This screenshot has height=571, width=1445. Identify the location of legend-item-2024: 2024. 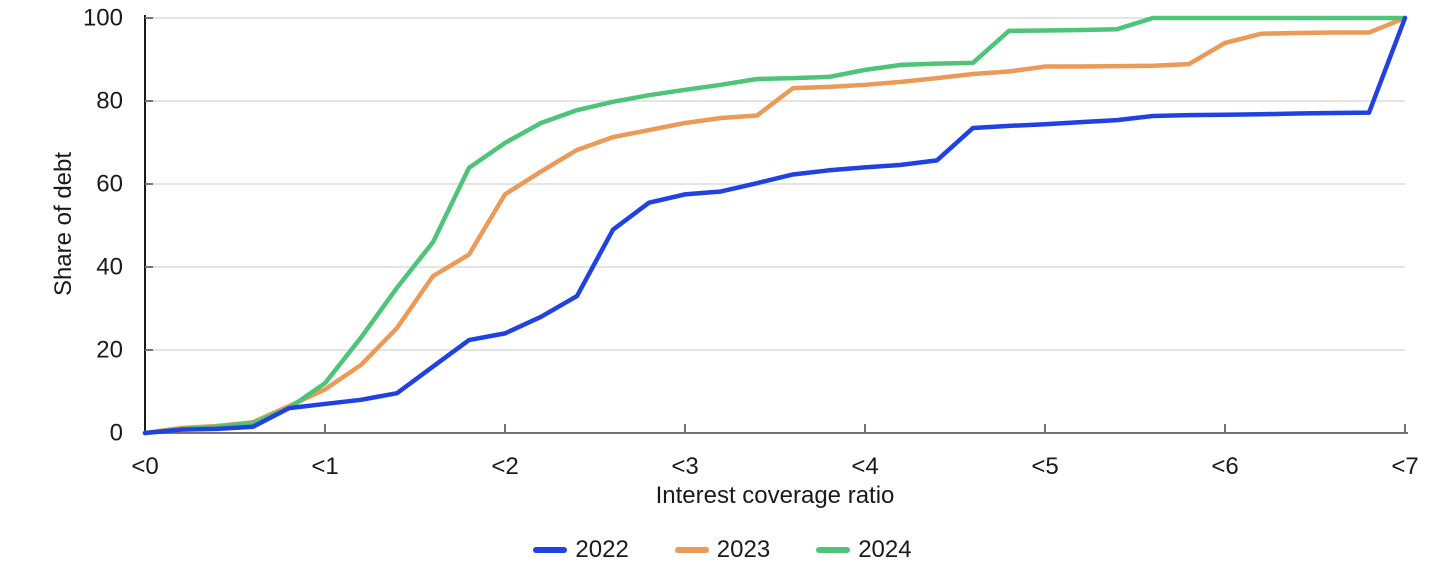
(864, 550).